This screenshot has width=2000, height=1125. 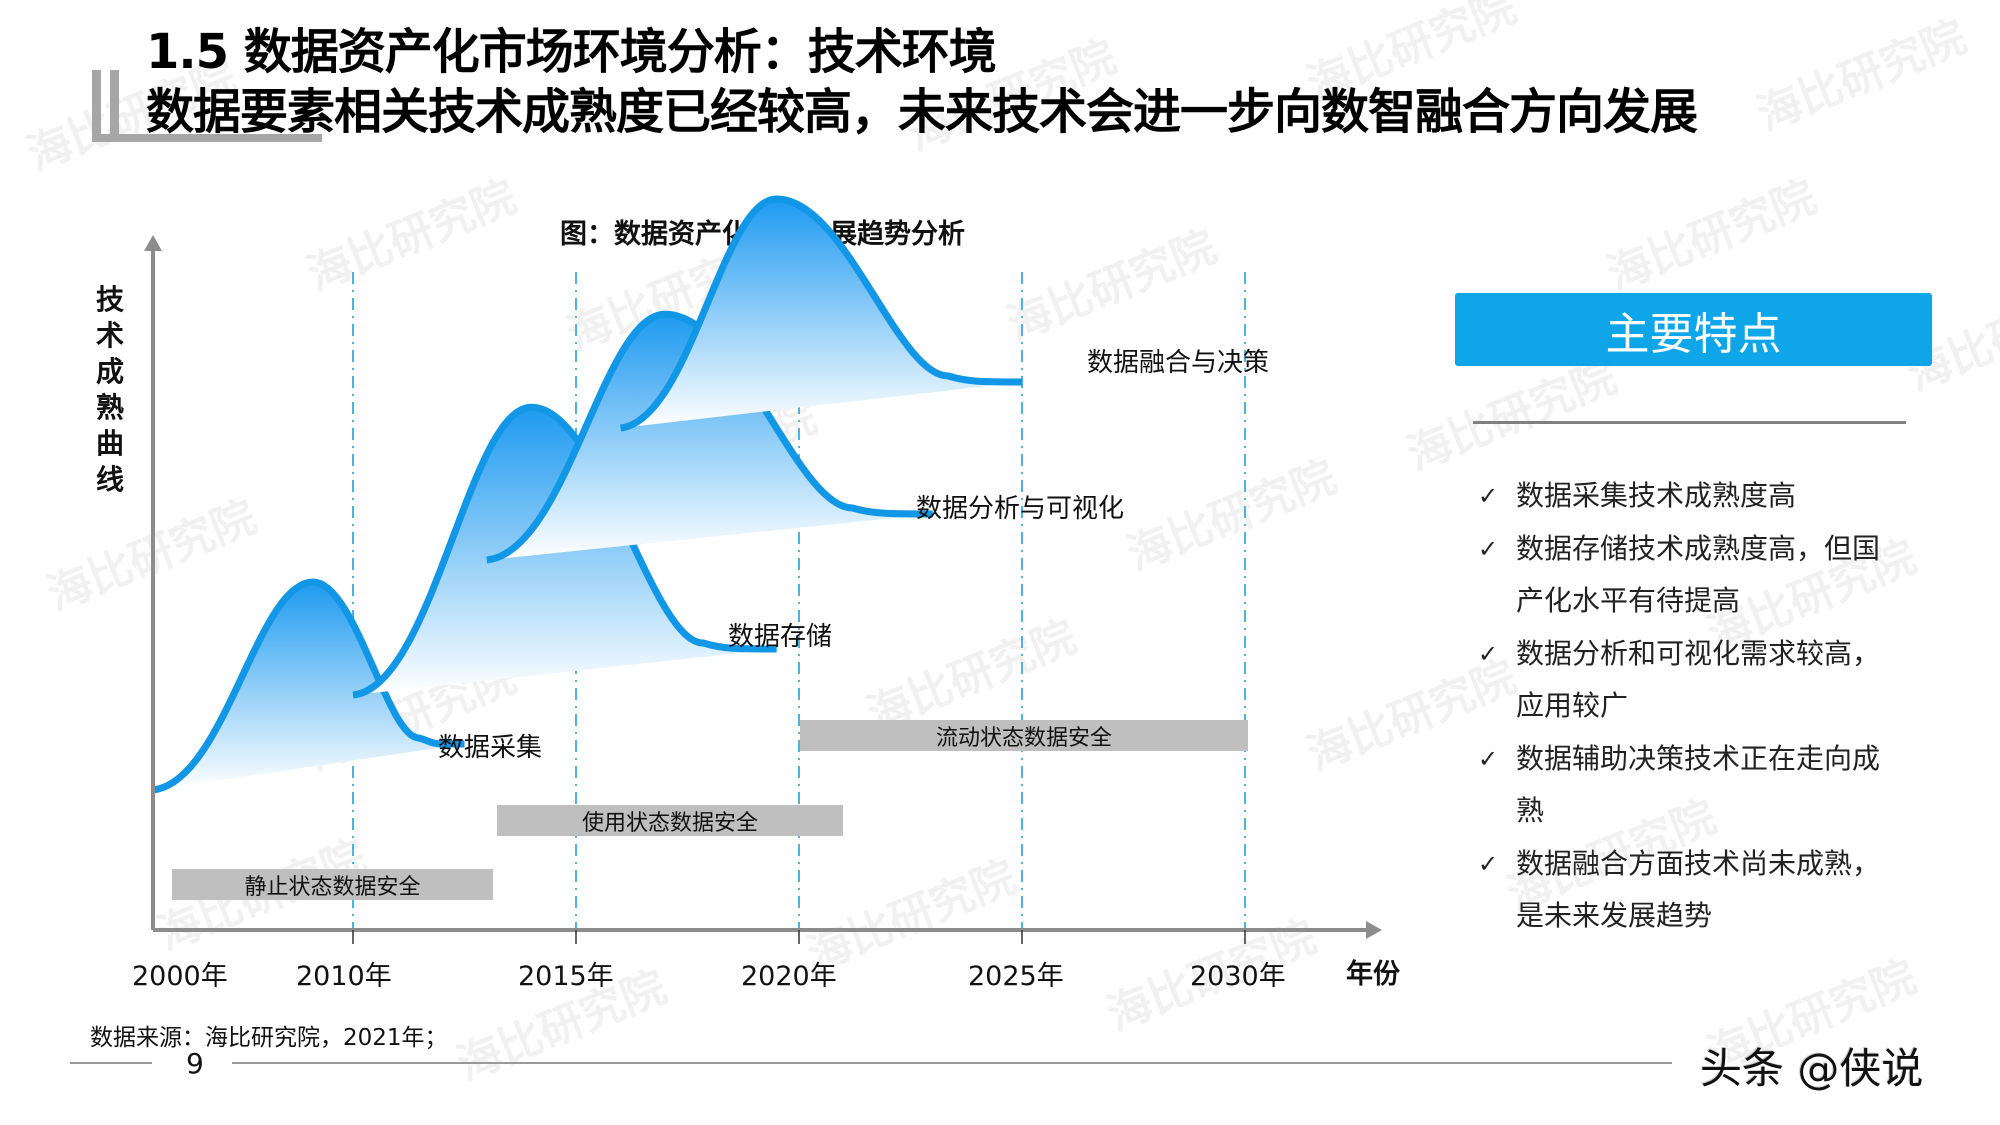 What do you see at coordinates (1374, 930) in the screenshot?
I see `x-axis-arrow-icon` at bounding box center [1374, 930].